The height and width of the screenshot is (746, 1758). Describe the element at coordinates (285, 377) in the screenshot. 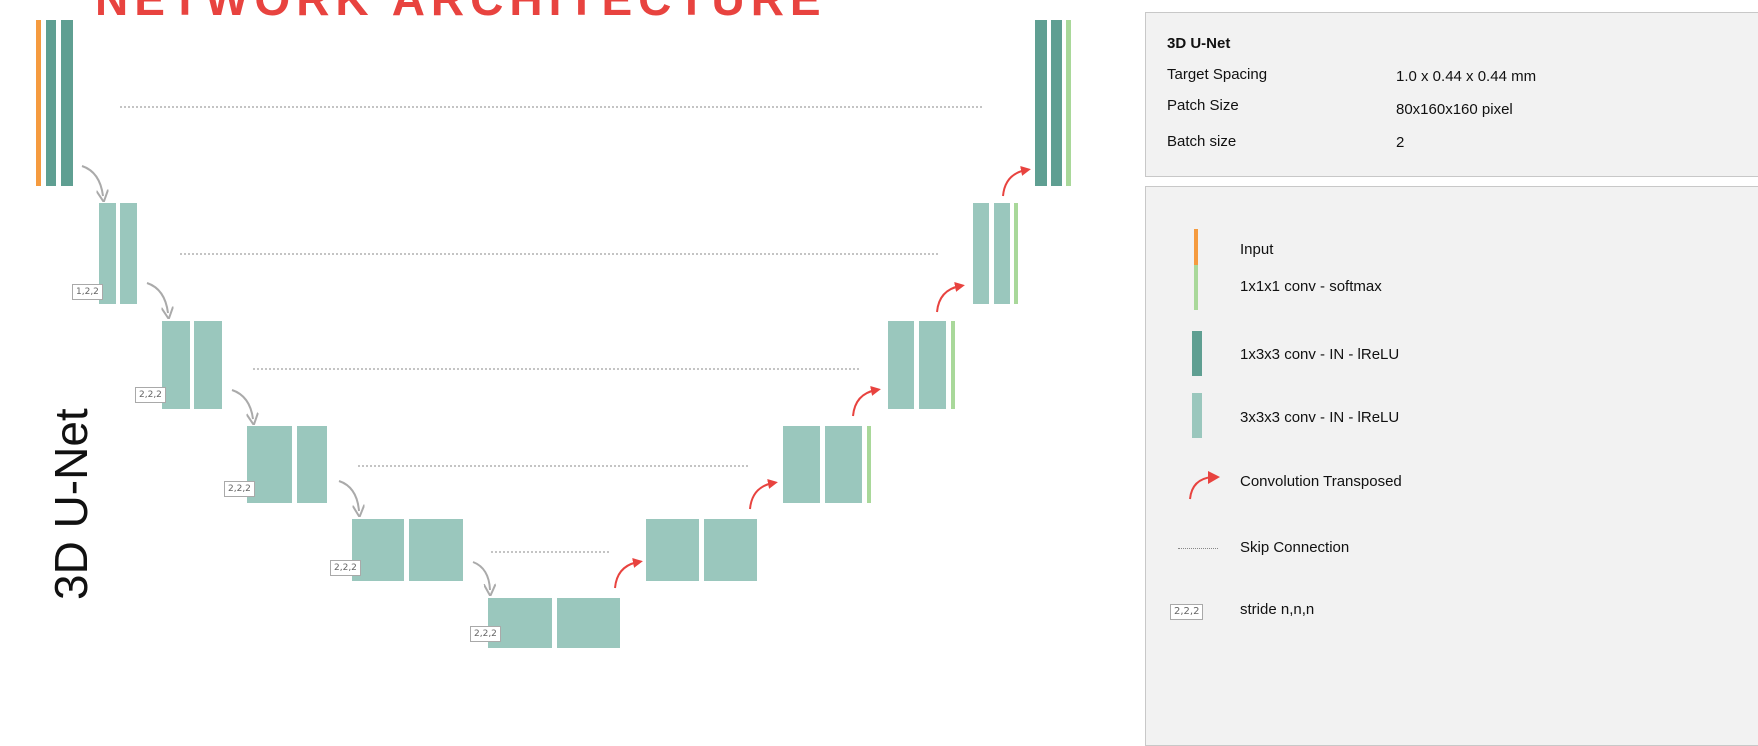

I see `down-arrows` at that location.